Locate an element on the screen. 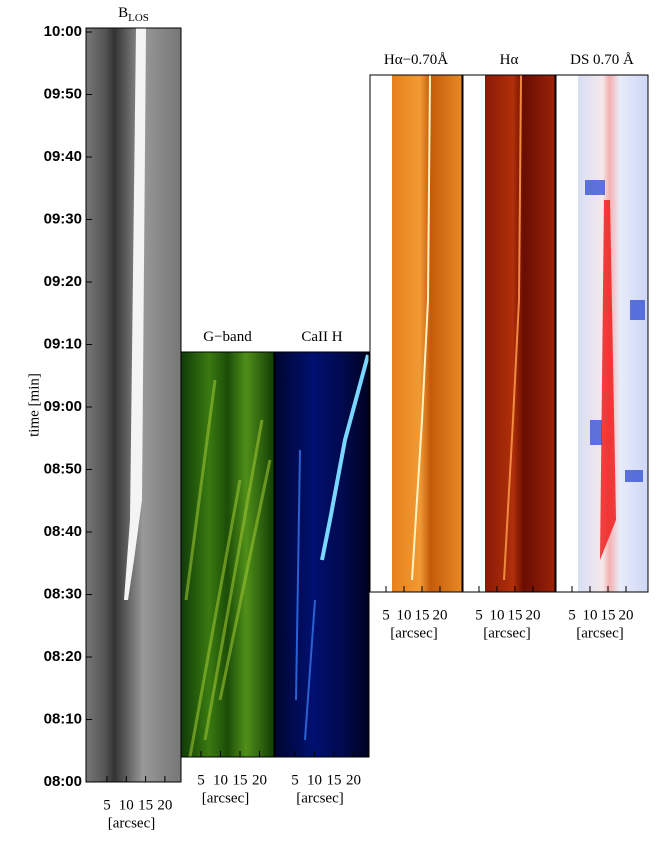  panel-title: DS 0.70 Å is located at coordinates (602, 60).